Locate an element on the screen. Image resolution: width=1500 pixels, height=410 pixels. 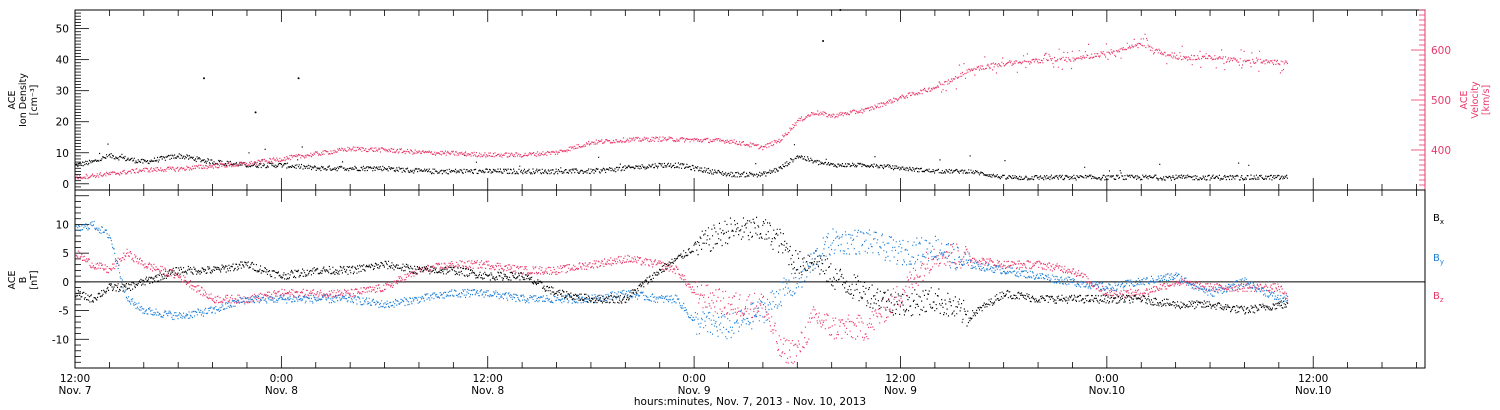
x-tick-date: Nov. 7 is located at coordinates (74, 391).